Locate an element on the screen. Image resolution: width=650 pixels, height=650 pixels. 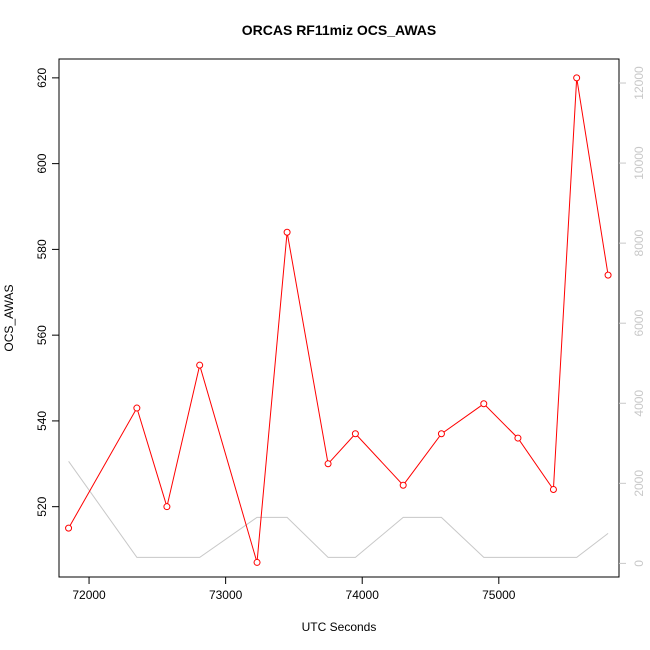
y2-tick-label: 4000 is located at coordinates (639, 403).